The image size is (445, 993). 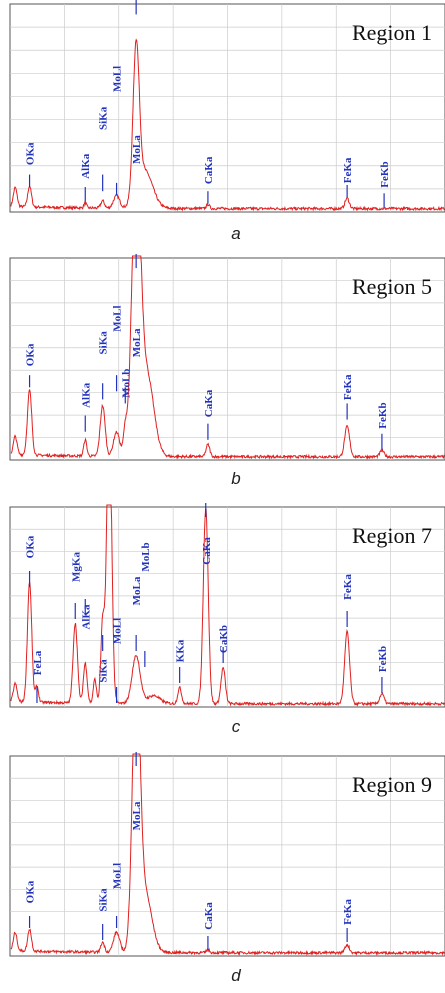 What do you see at coordinates (236, 726) in the screenshot?
I see `panel-caption-c: c` at bounding box center [236, 726].